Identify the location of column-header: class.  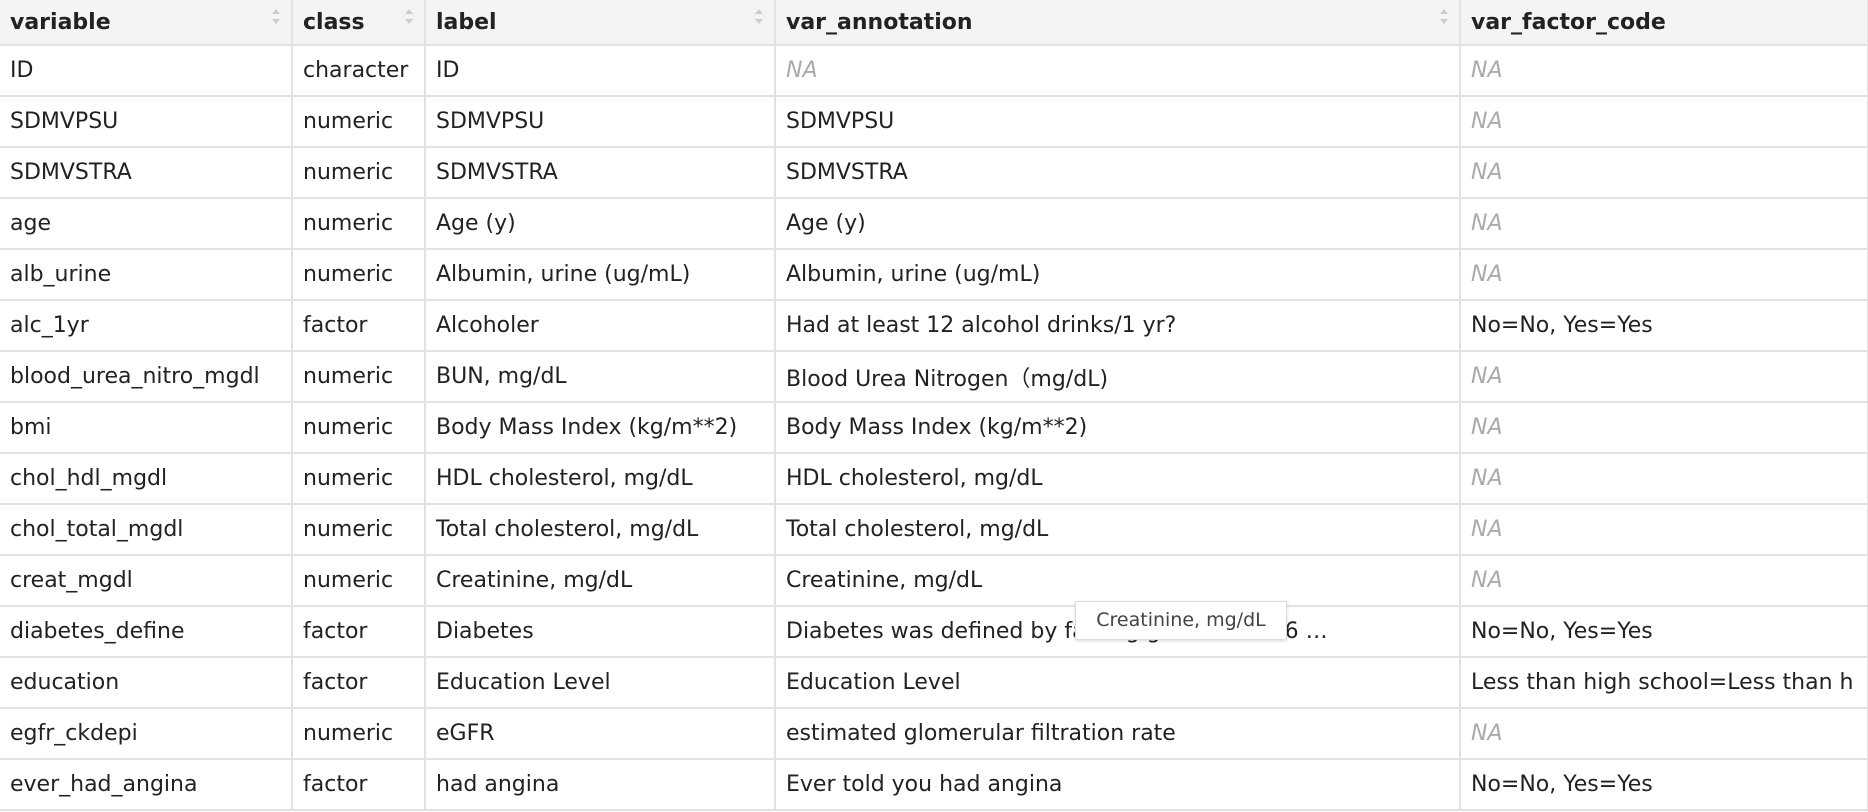
(359, 23).